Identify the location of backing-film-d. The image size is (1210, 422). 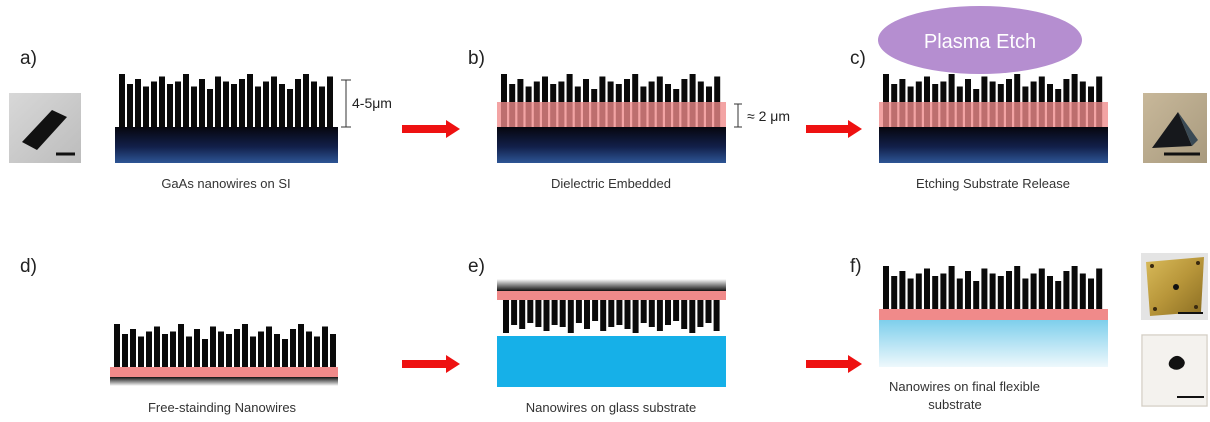
(224, 381).